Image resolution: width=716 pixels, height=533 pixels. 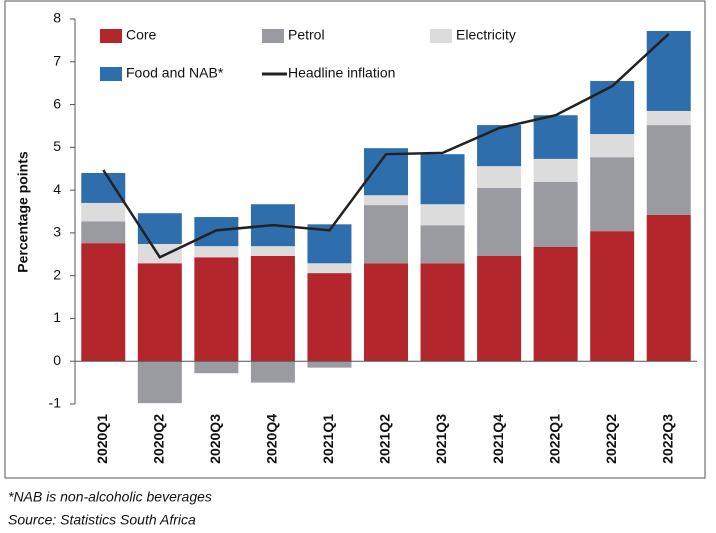 What do you see at coordinates (498, 439) in the screenshot?
I see `x-tick-label: 2021Q4` at bounding box center [498, 439].